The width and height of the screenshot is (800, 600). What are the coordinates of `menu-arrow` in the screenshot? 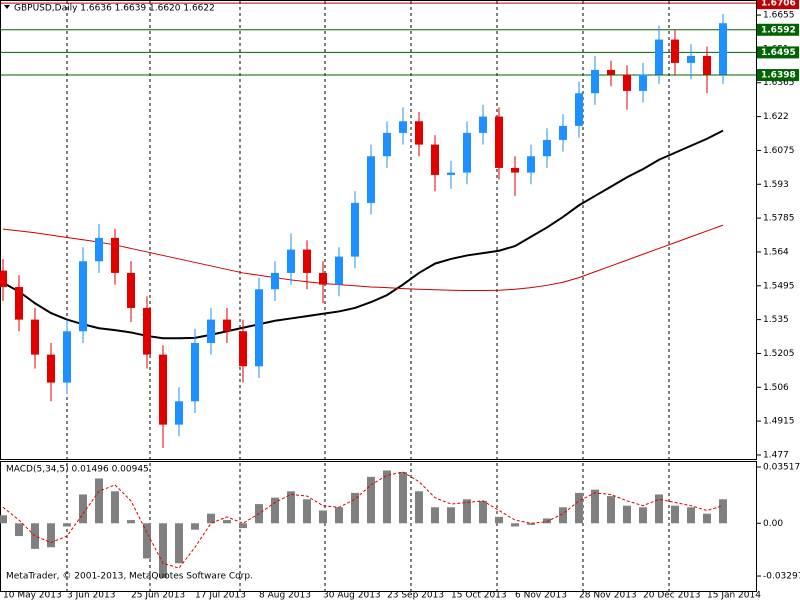 It's located at (7, 7).